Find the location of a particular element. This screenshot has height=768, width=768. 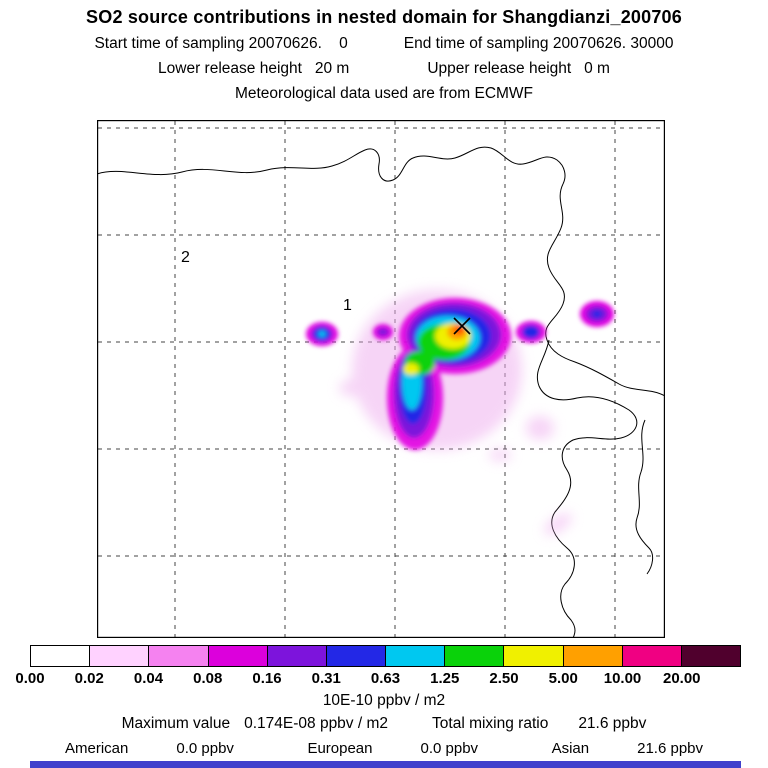

start-time-text: Start time of sampling 20070626. 0 is located at coordinates (221, 43).